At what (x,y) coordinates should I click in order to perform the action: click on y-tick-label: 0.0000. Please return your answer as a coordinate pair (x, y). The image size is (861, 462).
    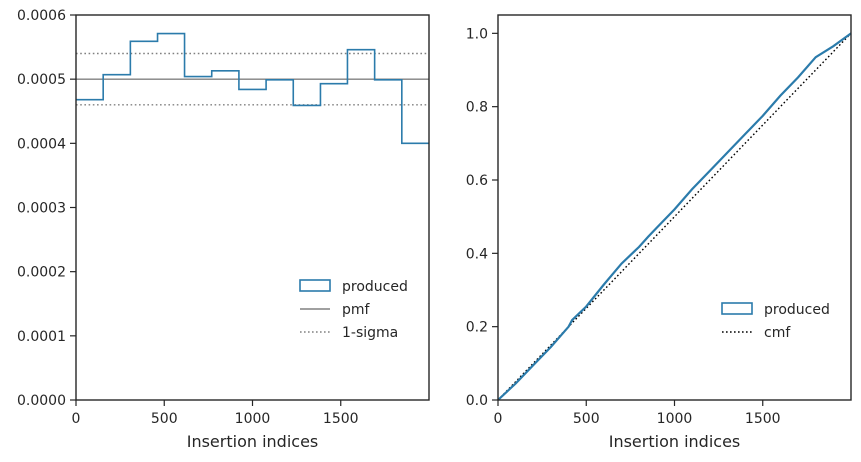
    Looking at the image, I should click on (41, 401).